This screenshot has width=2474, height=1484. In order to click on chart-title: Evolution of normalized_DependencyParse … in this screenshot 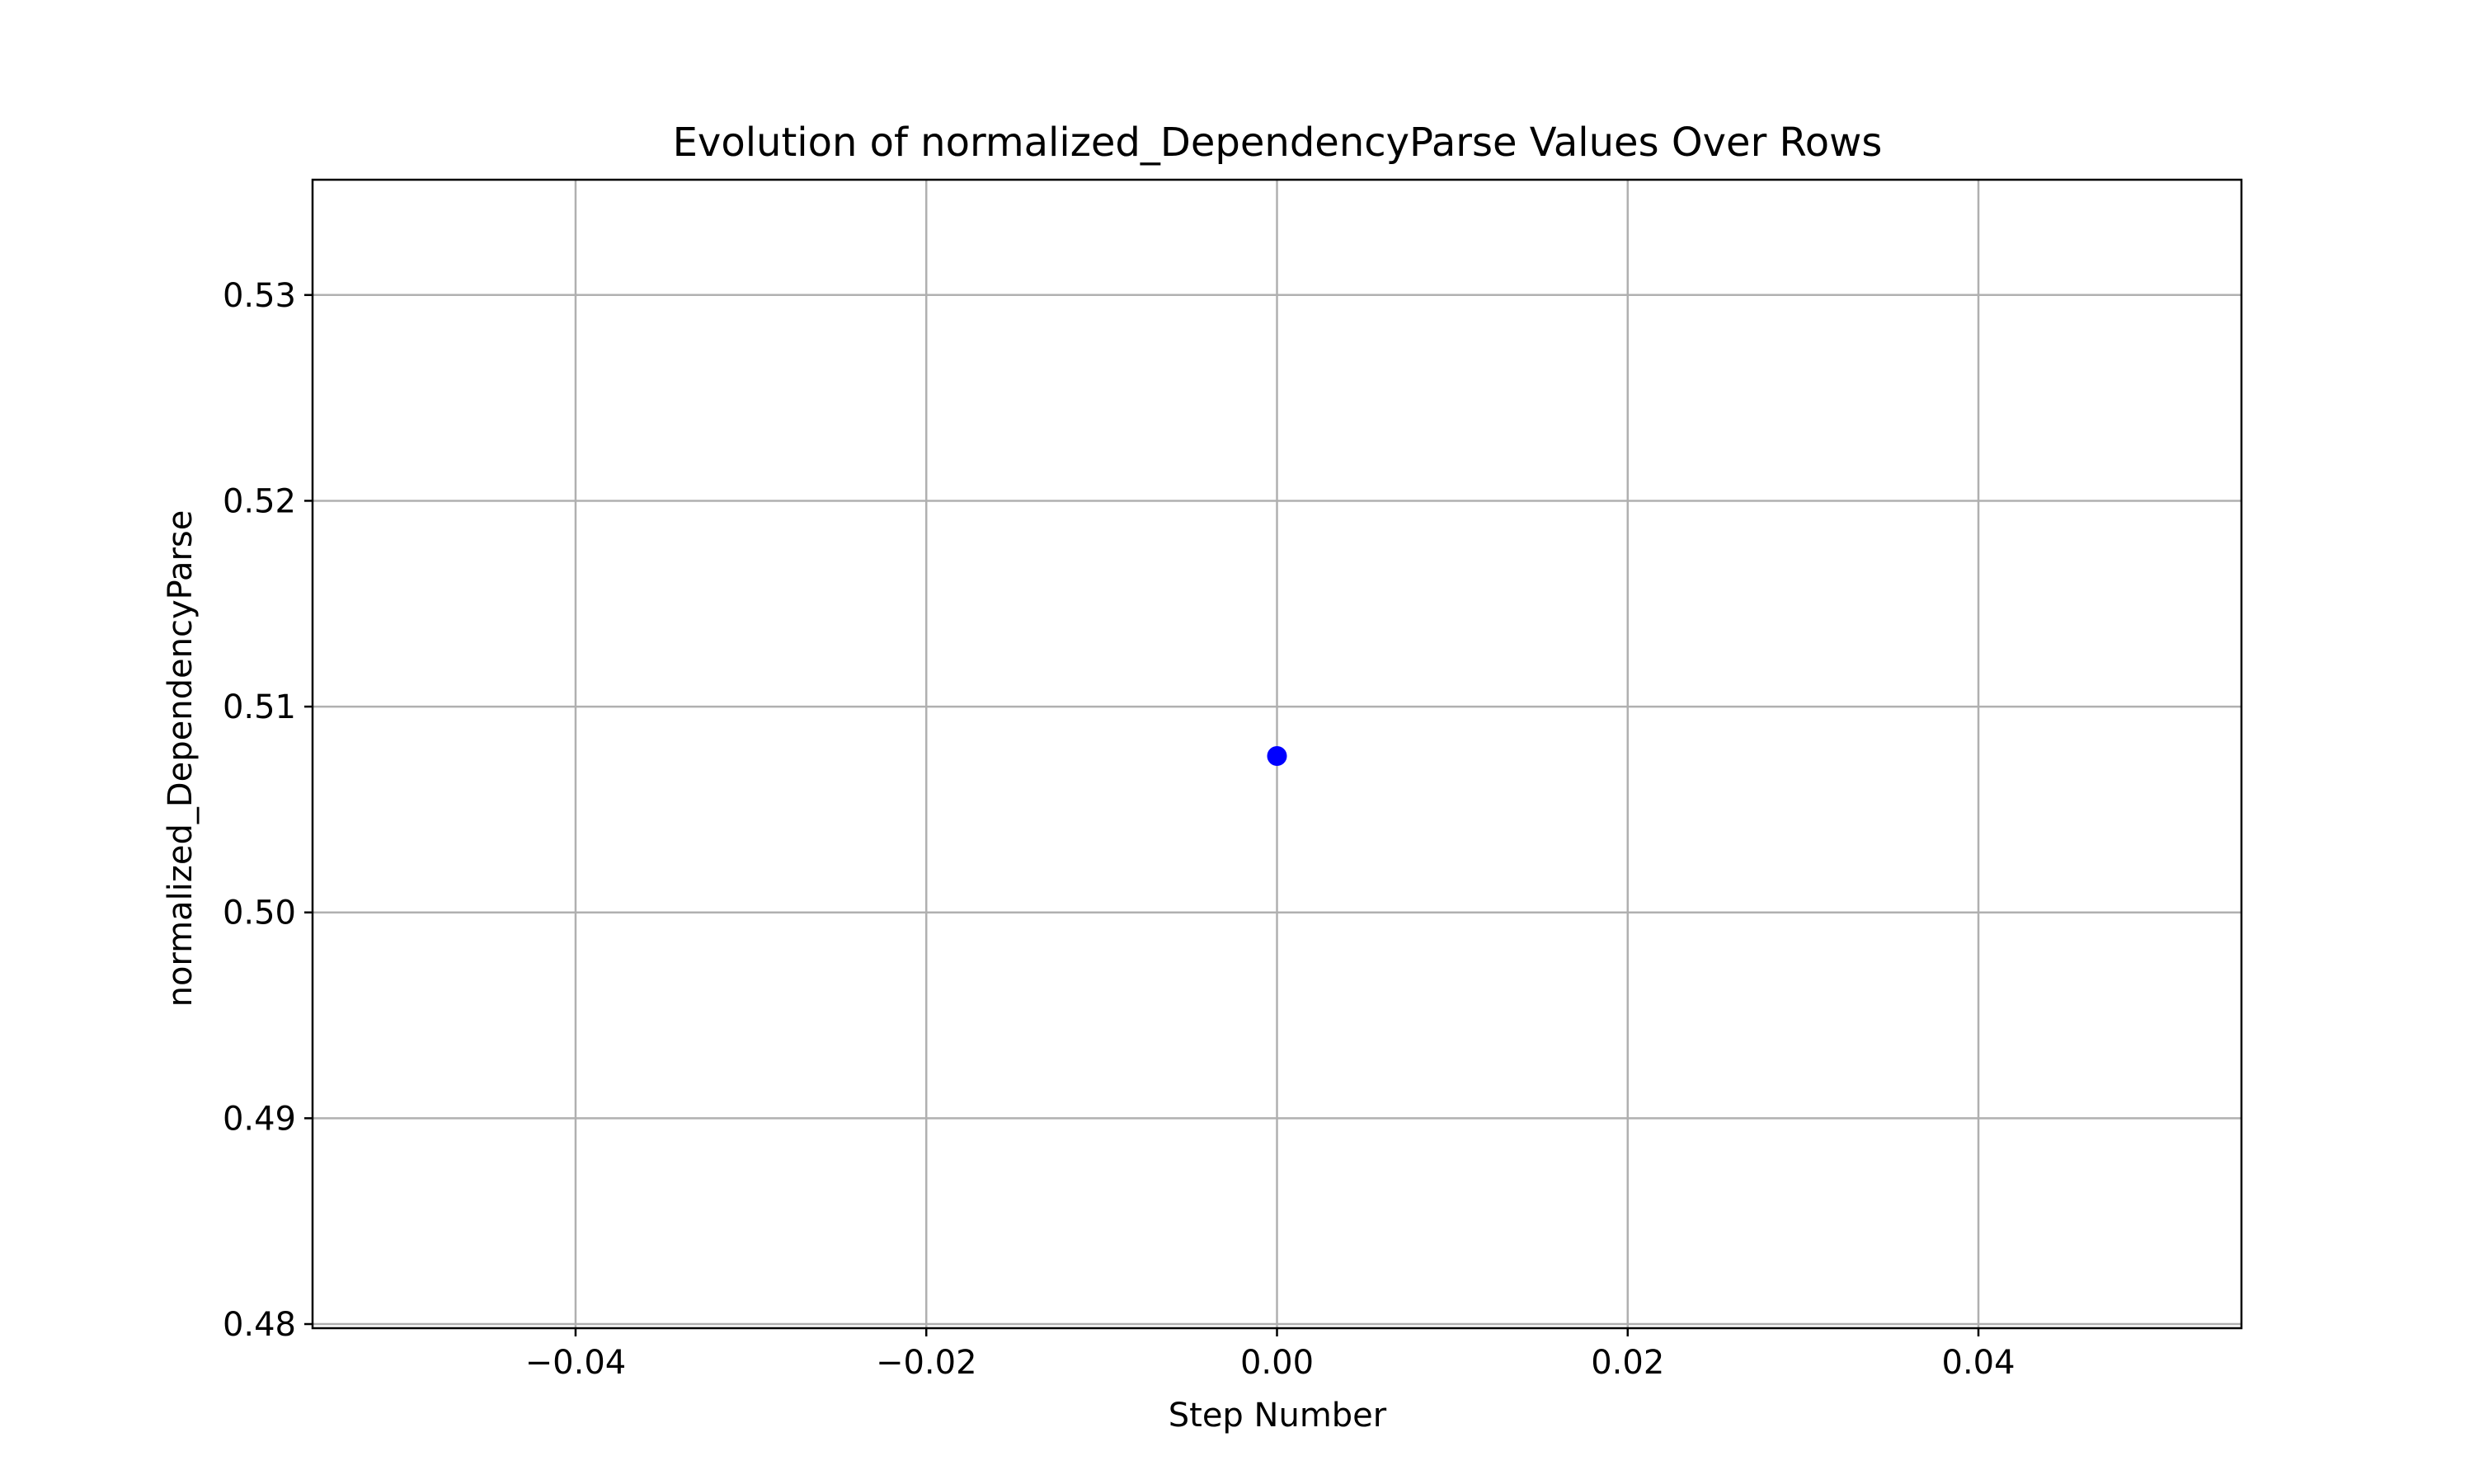, I will do `click(1278, 143)`.